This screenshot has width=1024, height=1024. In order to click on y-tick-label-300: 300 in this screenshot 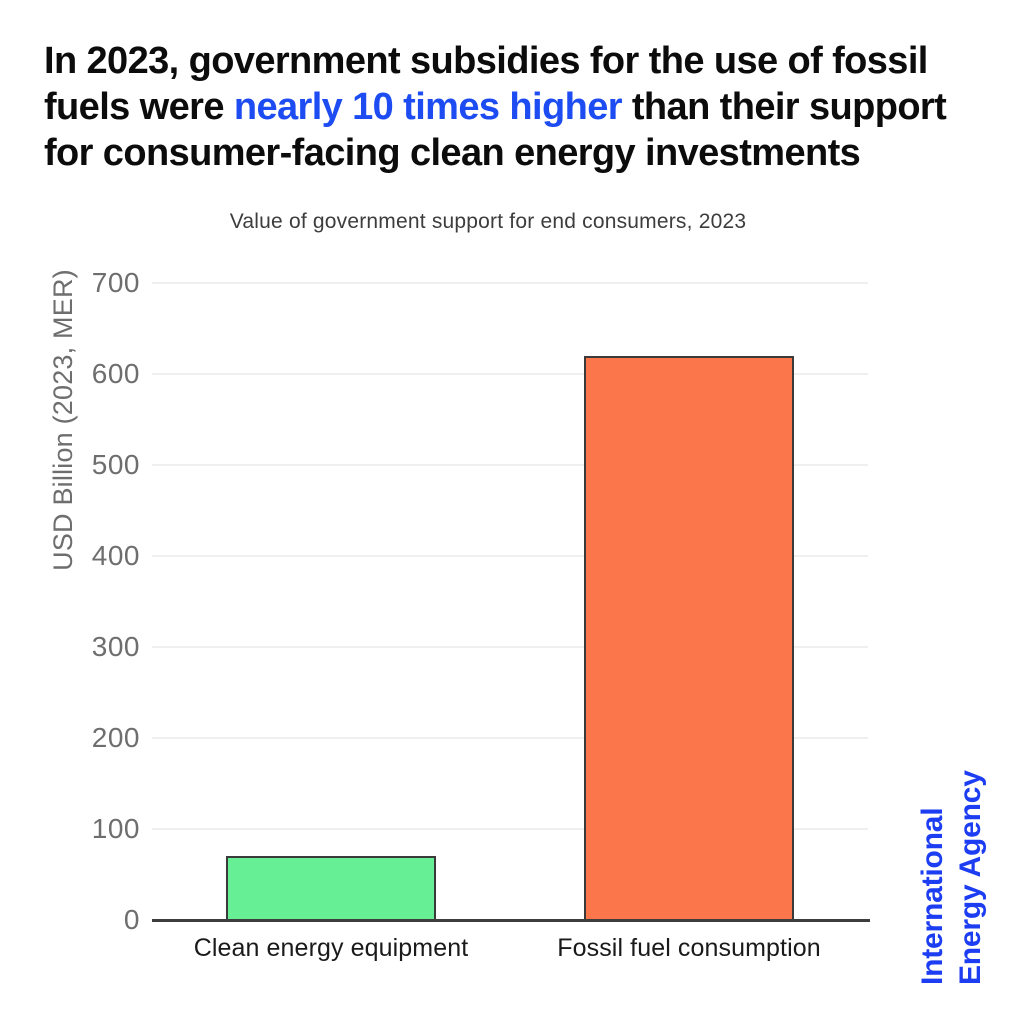, I will do `click(115, 646)`.